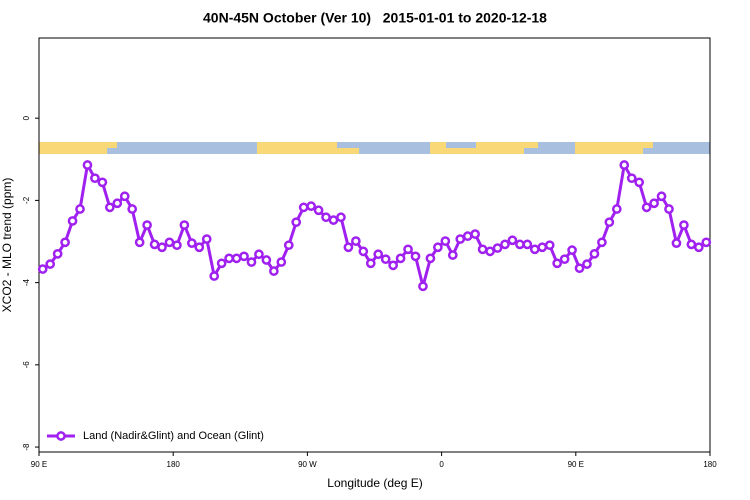 The width and height of the screenshot is (750, 500). I want to click on legend-item: Land (Nadir&Glint) and Ocean (Glint), so click(155, 436).